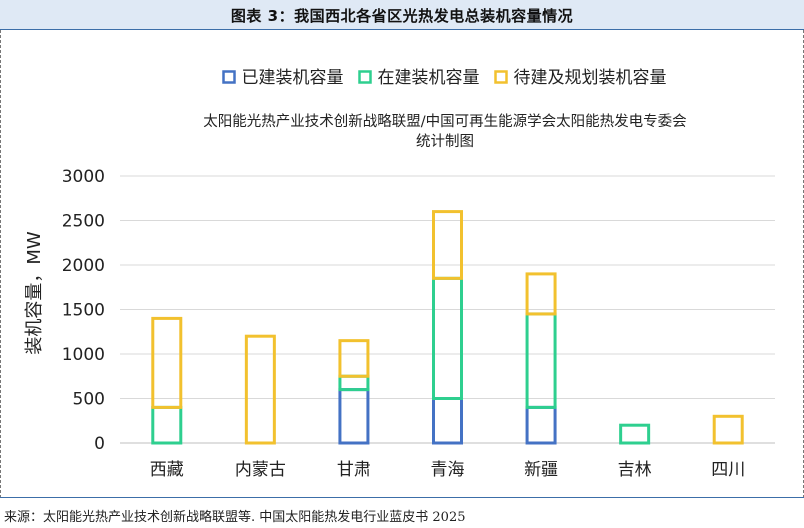 This screenshot has width=804, height=528. I want to click on x-tick-label: 西藏, so click(167, 470).